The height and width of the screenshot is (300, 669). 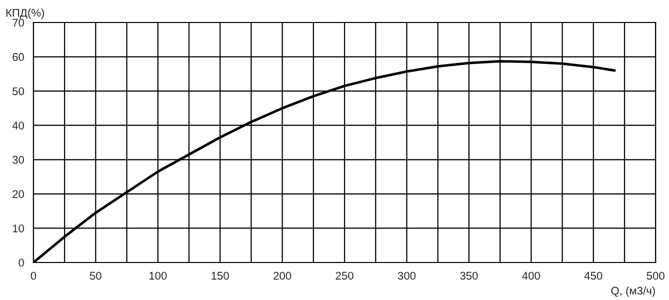 What do you see at coordinates (18, 91) in the screenshot?
I see `y-tick-label: 50` at bounding box center [18, 91].